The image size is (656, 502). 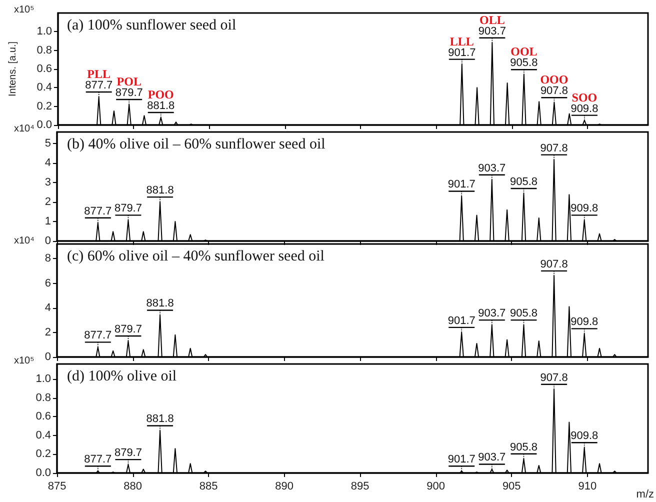 I want to click on y-tick-label: 3, so click(x=47, y=182).